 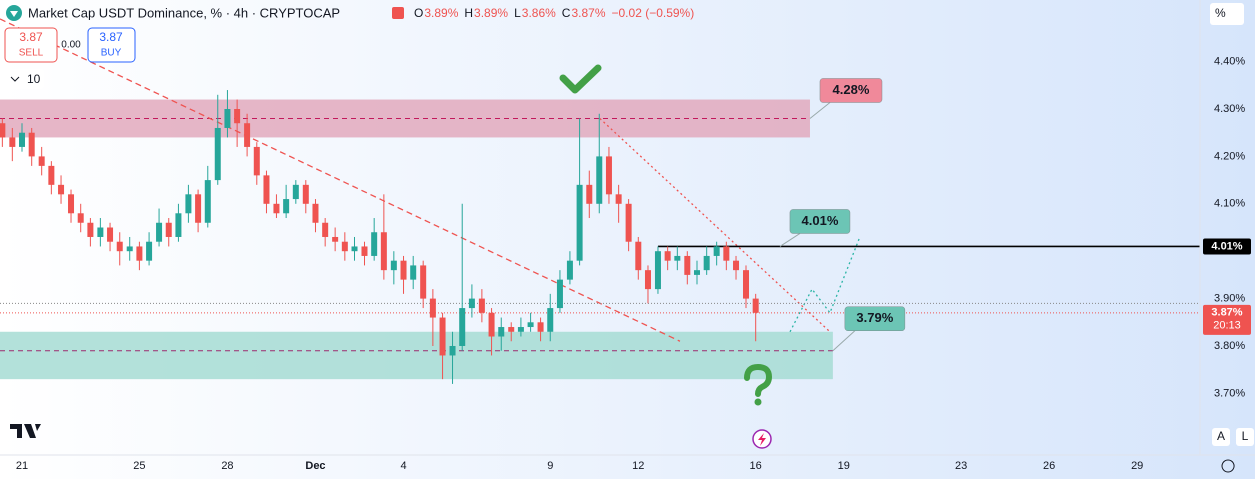 I want to click on y-tick-label: 4.10%, so click(x=1229, y=204).